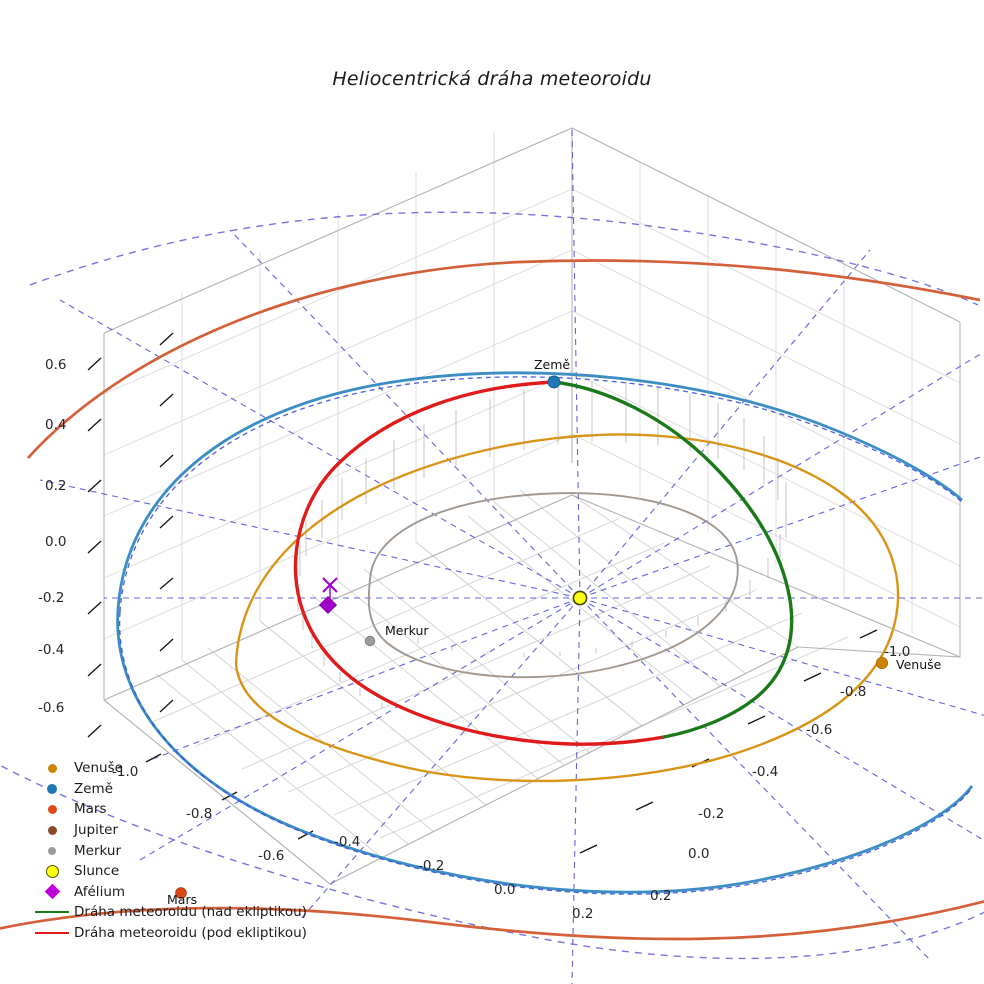  Describe the element at coordinates (90, 809) in the screenshot. I see `legend-label: Mars` at that location.